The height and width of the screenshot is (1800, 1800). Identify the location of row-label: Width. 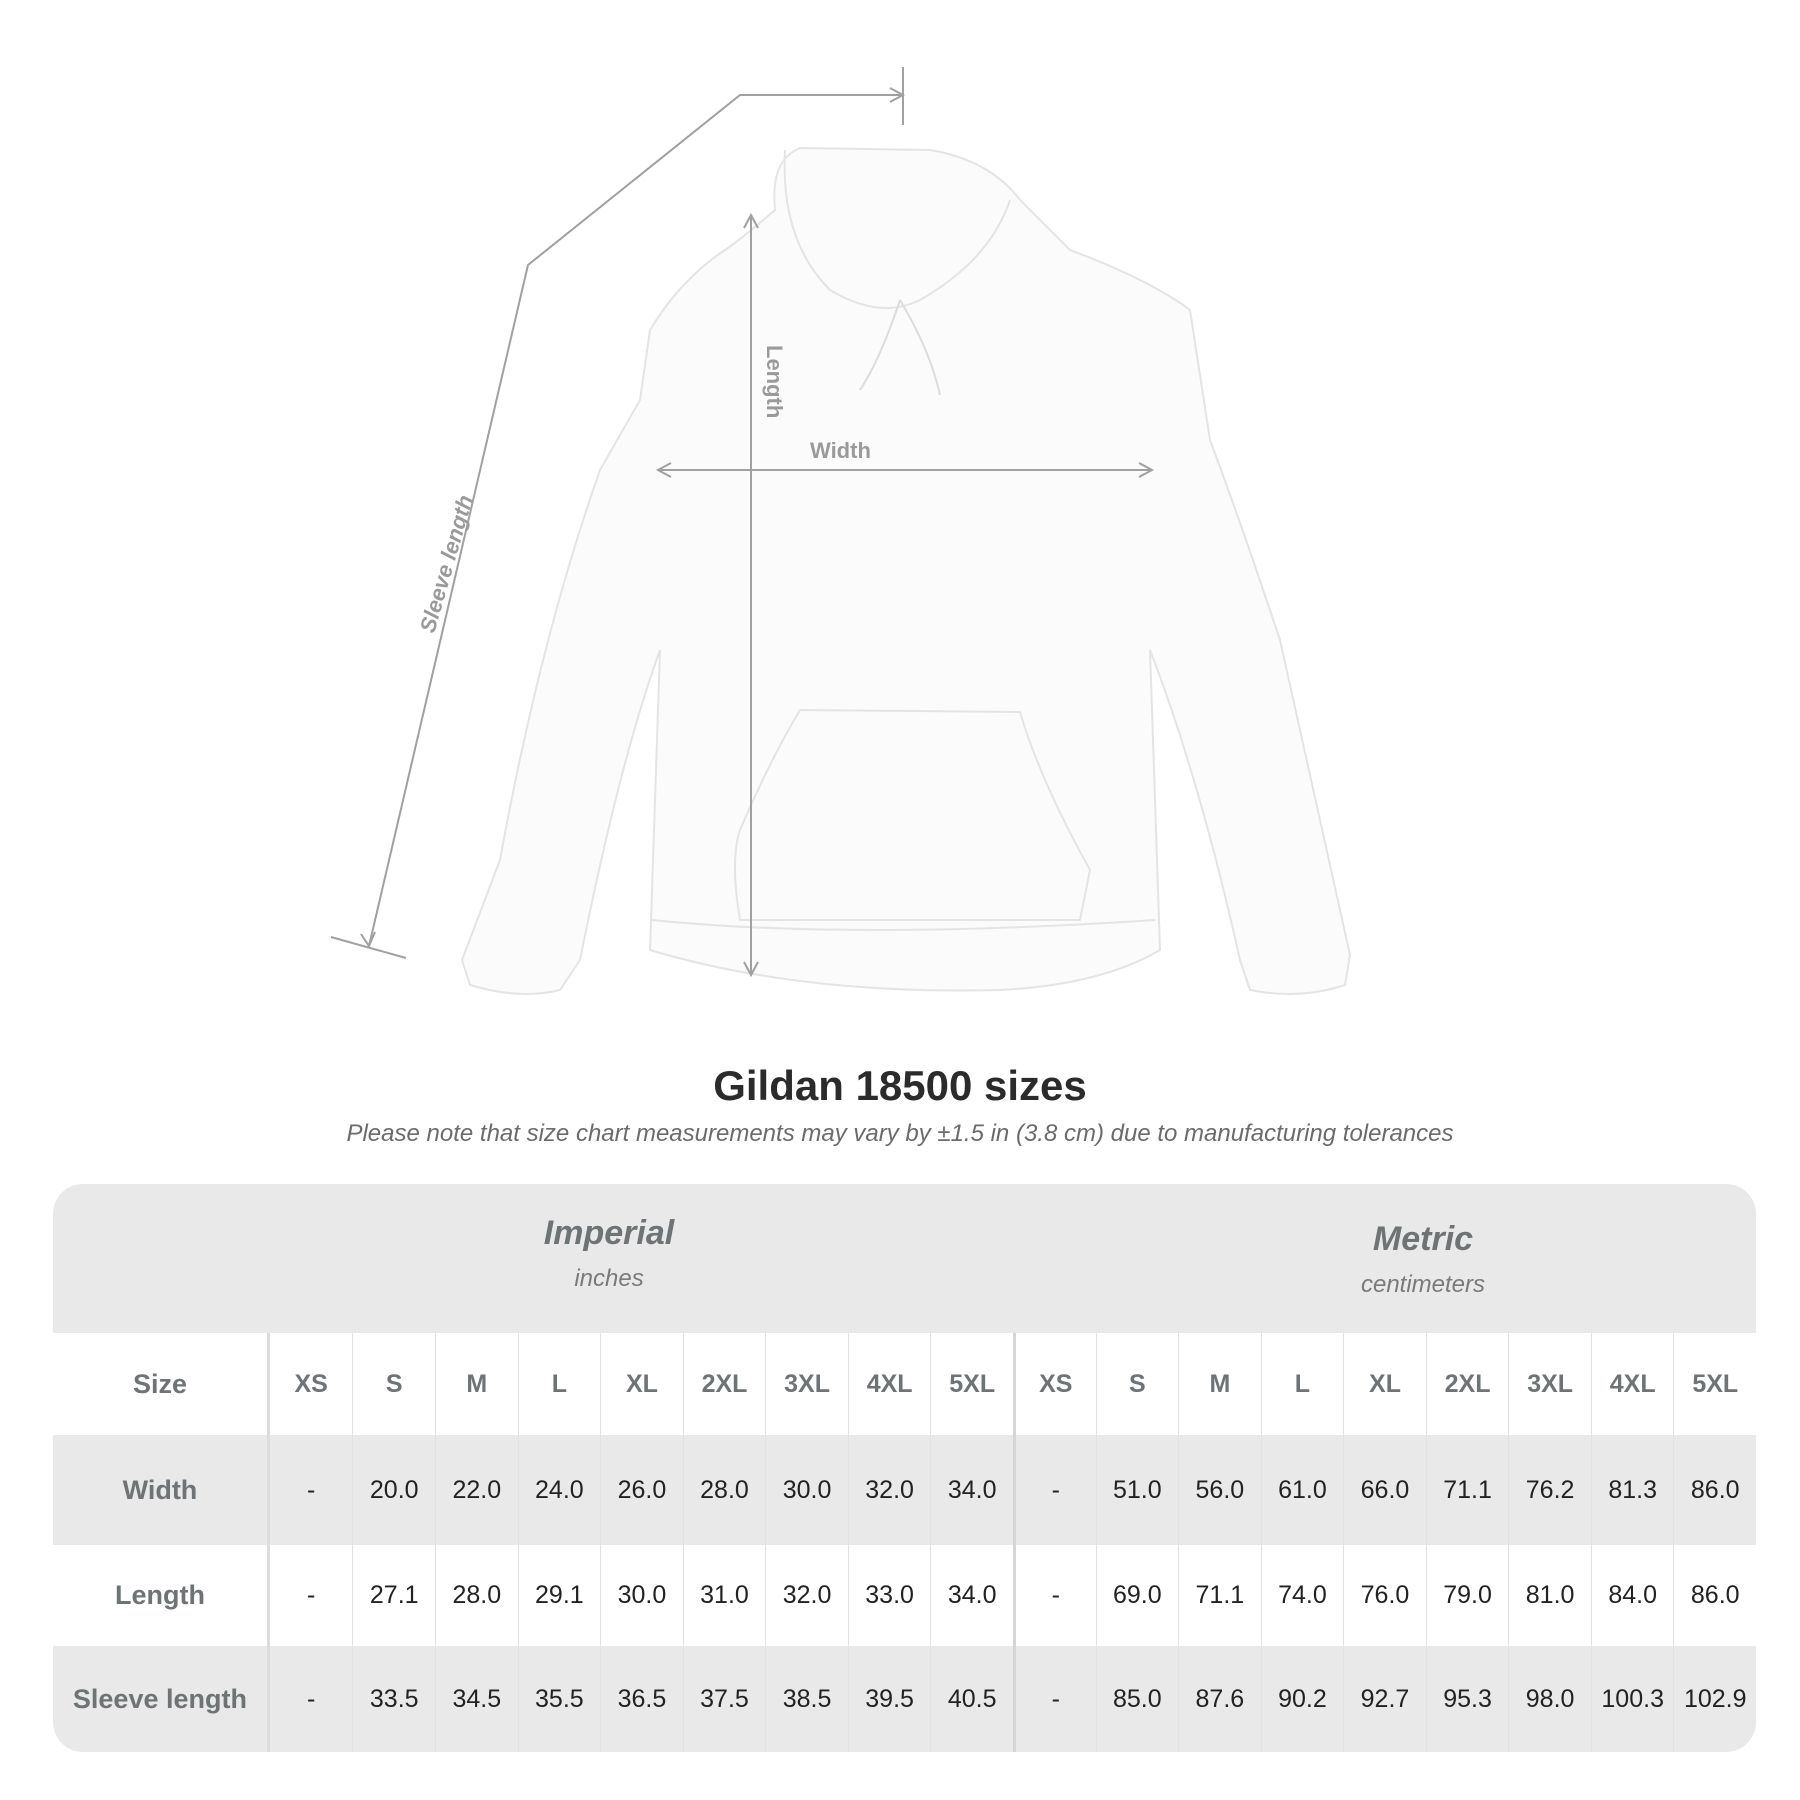
(161, 1490).